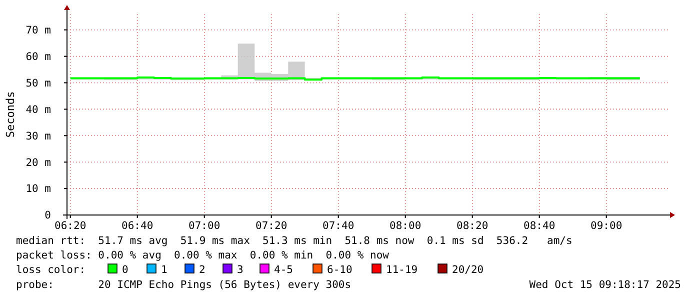 Image resolution: width=697 pixels, height=297 pixels. I want to click on text: packet loss: 0.00 % avg 0.00 % max 0.00 % min 0.00 % now, so click(203, 256).